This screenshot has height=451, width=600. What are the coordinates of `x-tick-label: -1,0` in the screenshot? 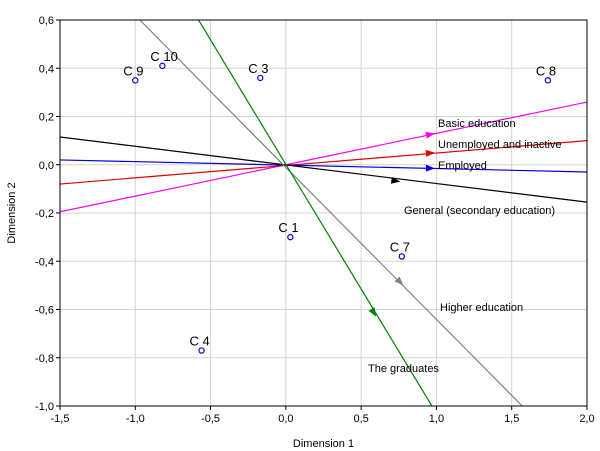 It's located at (135, 419).